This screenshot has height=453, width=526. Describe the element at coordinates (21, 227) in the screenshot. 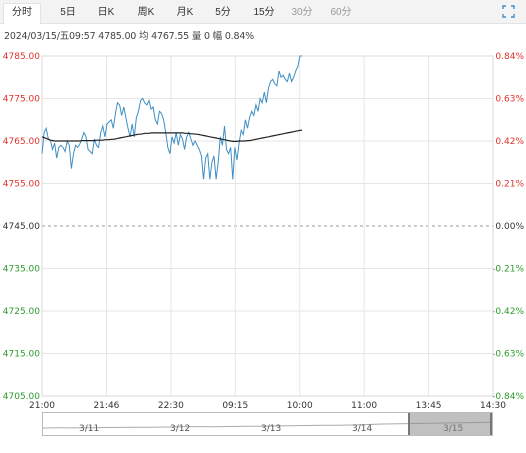

I see `y-tick-label: 4745.00` at that location.